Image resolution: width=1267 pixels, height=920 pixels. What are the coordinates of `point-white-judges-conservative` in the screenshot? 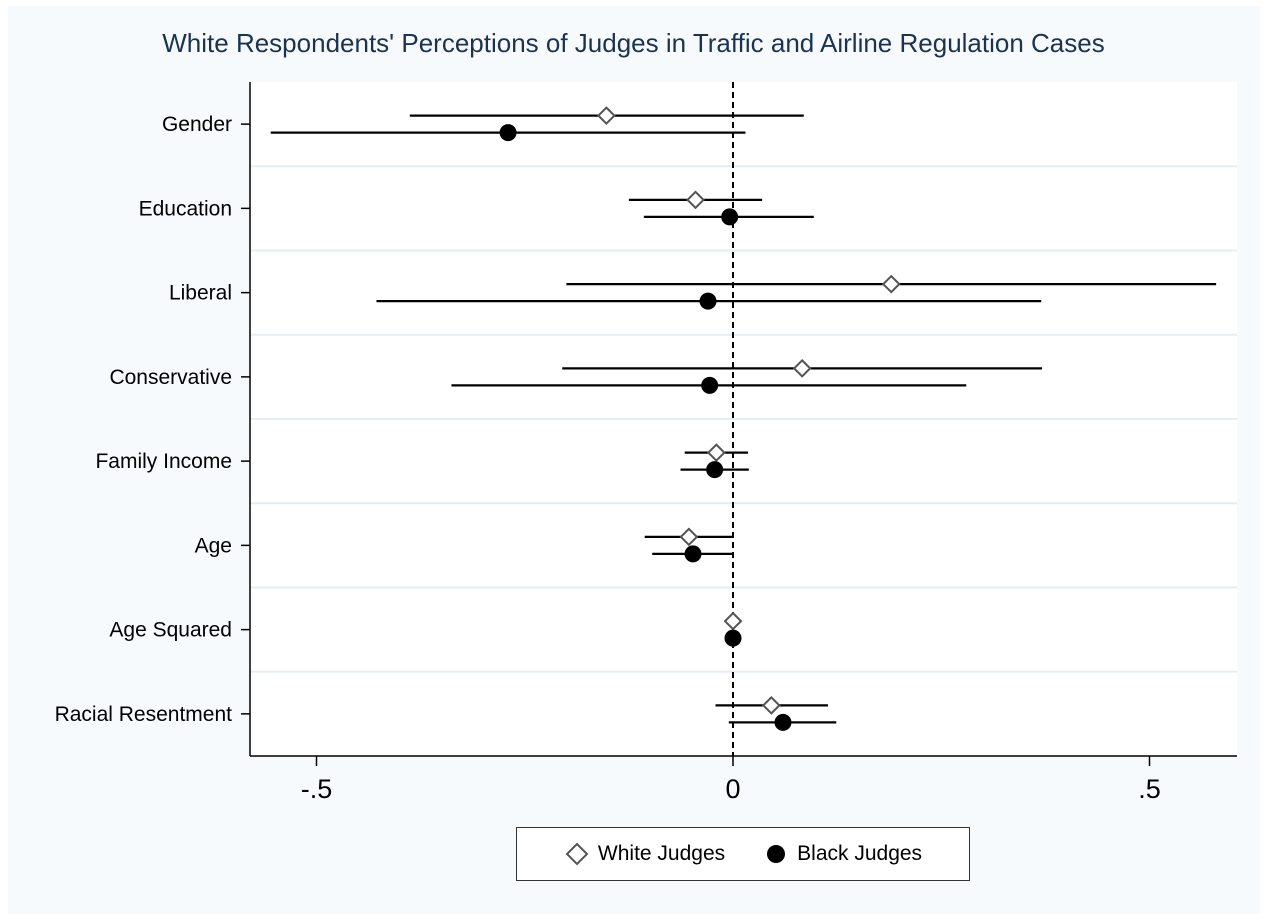 It's located at (802, 368).